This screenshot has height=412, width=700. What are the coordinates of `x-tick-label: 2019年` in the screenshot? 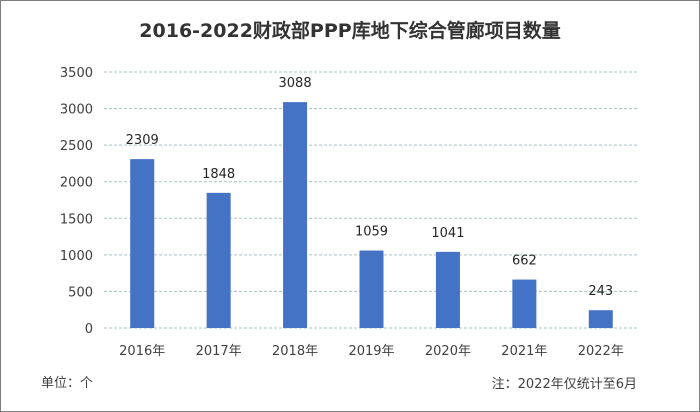 It's located at (371, 351).